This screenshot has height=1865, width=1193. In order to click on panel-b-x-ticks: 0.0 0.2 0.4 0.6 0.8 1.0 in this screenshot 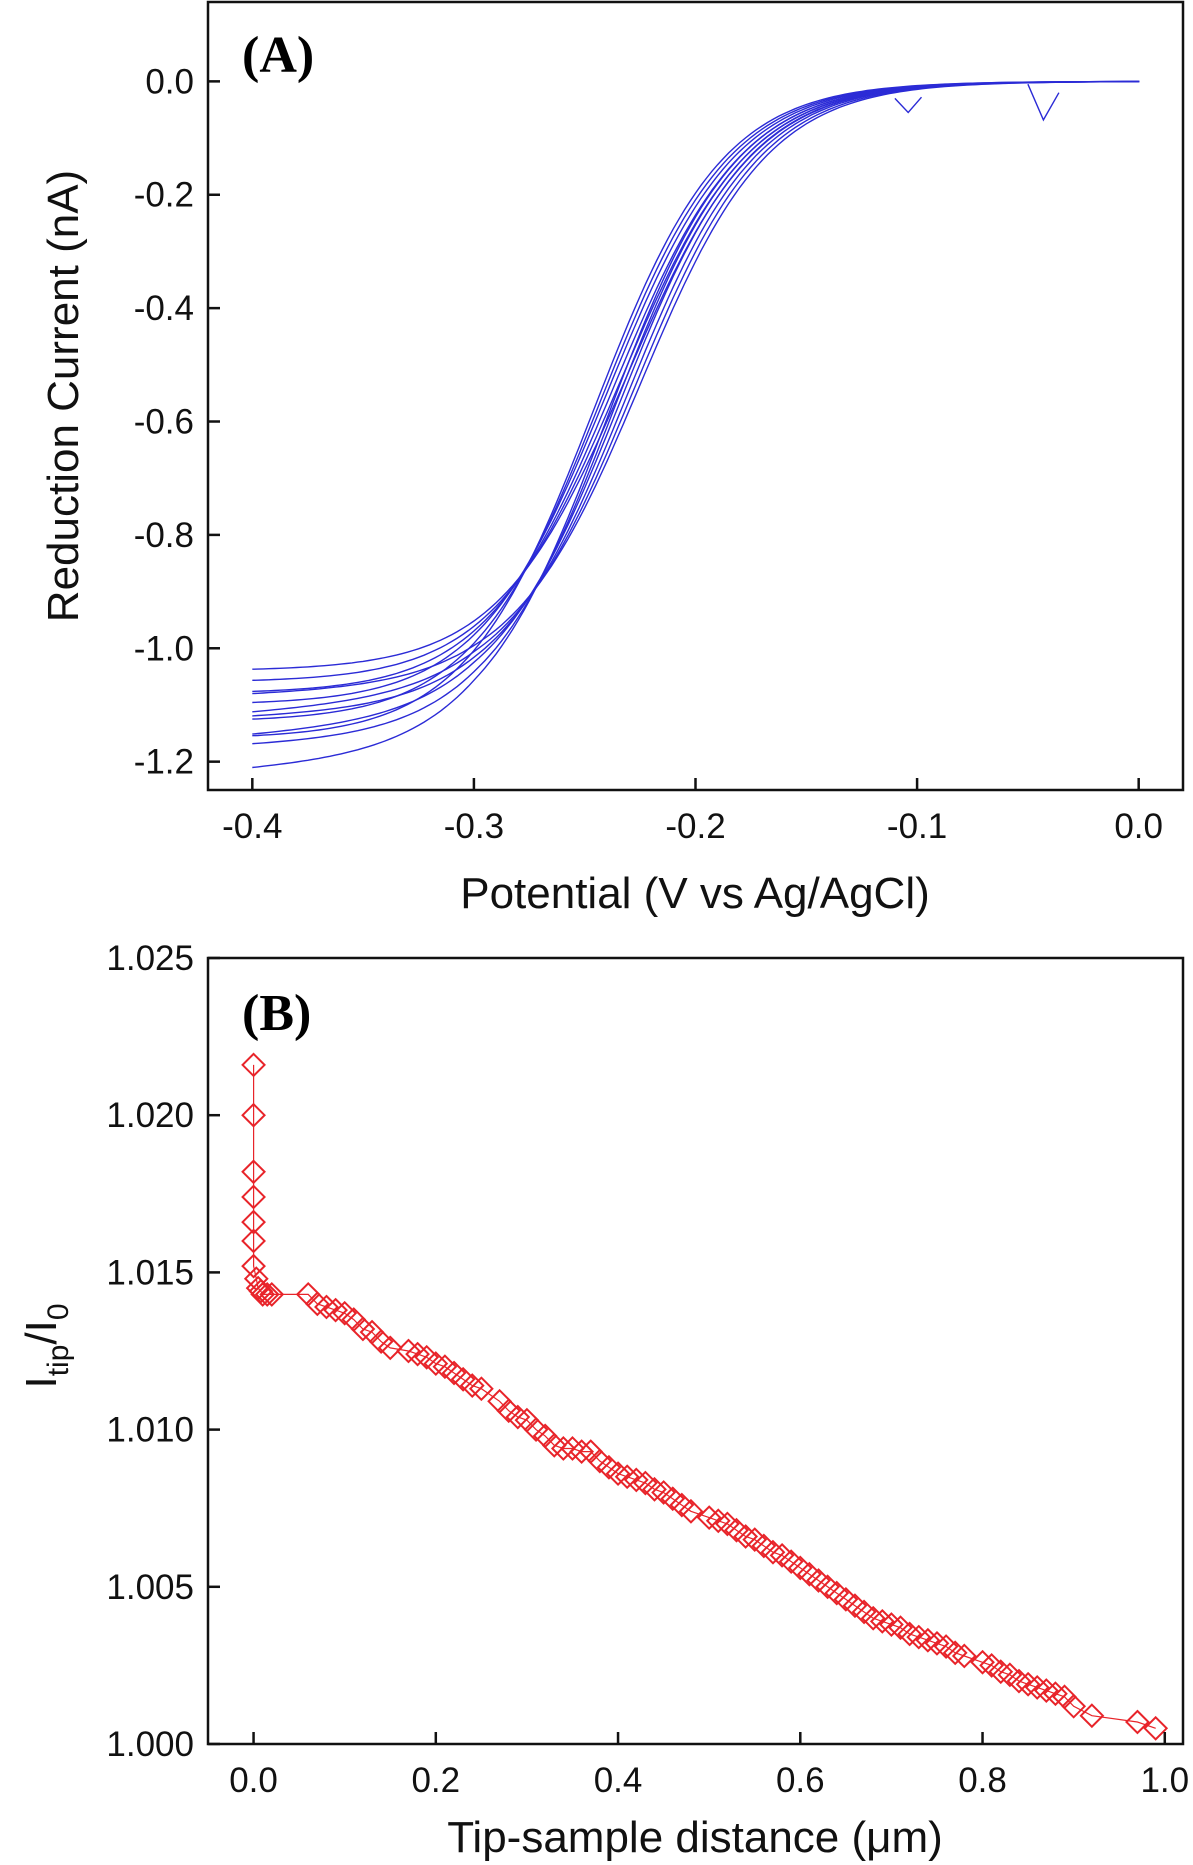, I will do `click(709, 1766)`.